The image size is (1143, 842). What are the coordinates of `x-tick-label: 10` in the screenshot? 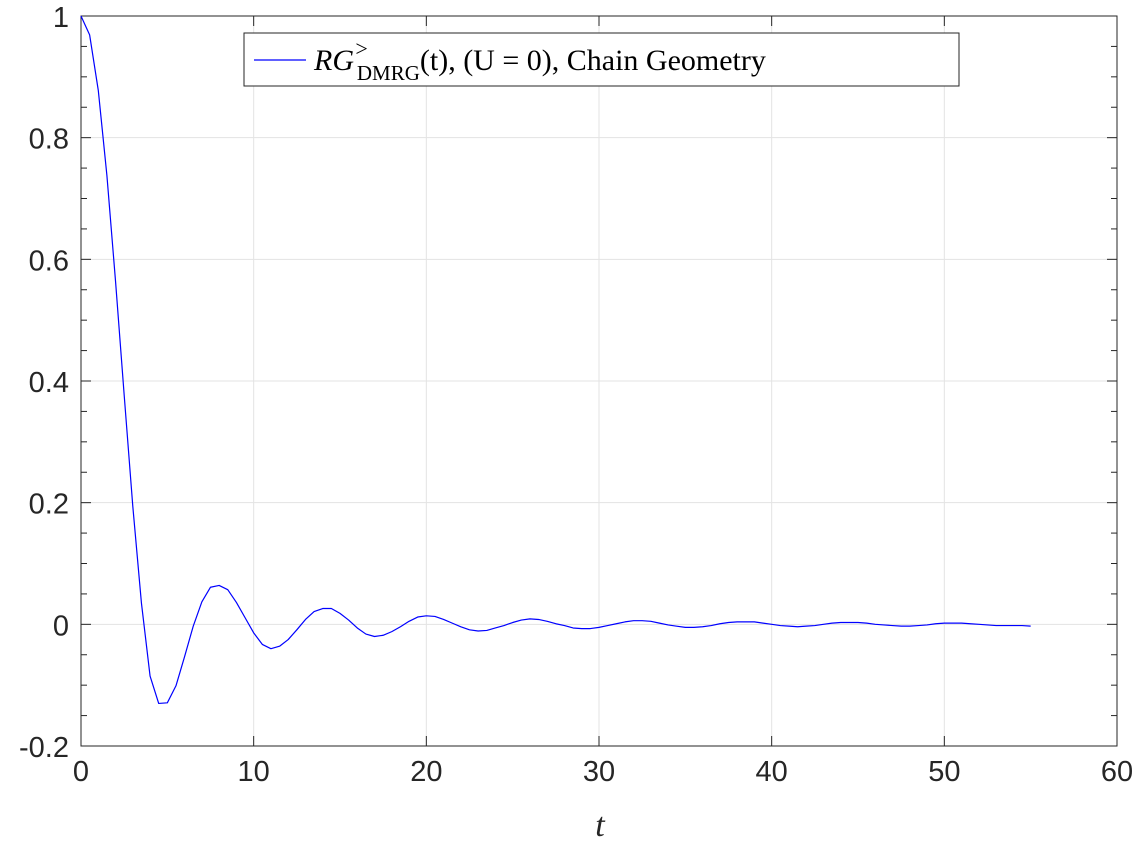 It's located at (254, 772).